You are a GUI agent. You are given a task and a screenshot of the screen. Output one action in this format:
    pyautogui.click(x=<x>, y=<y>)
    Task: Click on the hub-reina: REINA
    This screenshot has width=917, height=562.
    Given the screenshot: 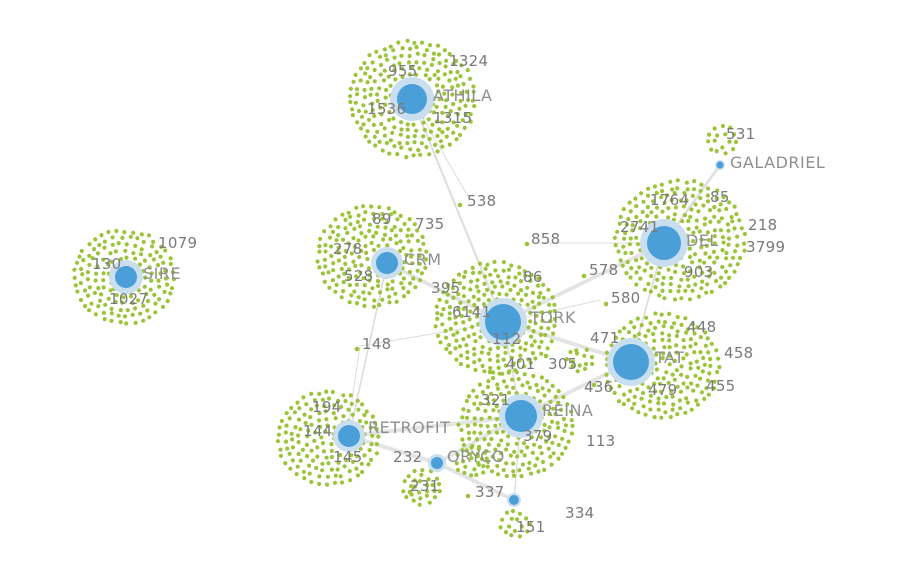 What is the action you would take?
    pyautogui.click(x=546, y=416)
    